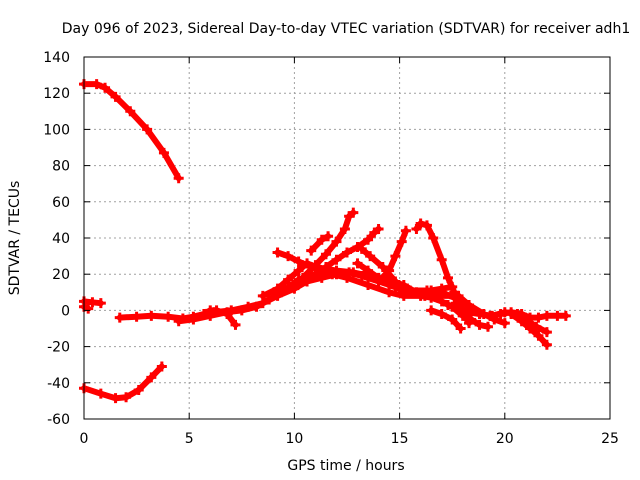 Image resolution: width=640 pixels, height=480 pixels. I want to click on x-tick-label: 20, so click(505, 439).